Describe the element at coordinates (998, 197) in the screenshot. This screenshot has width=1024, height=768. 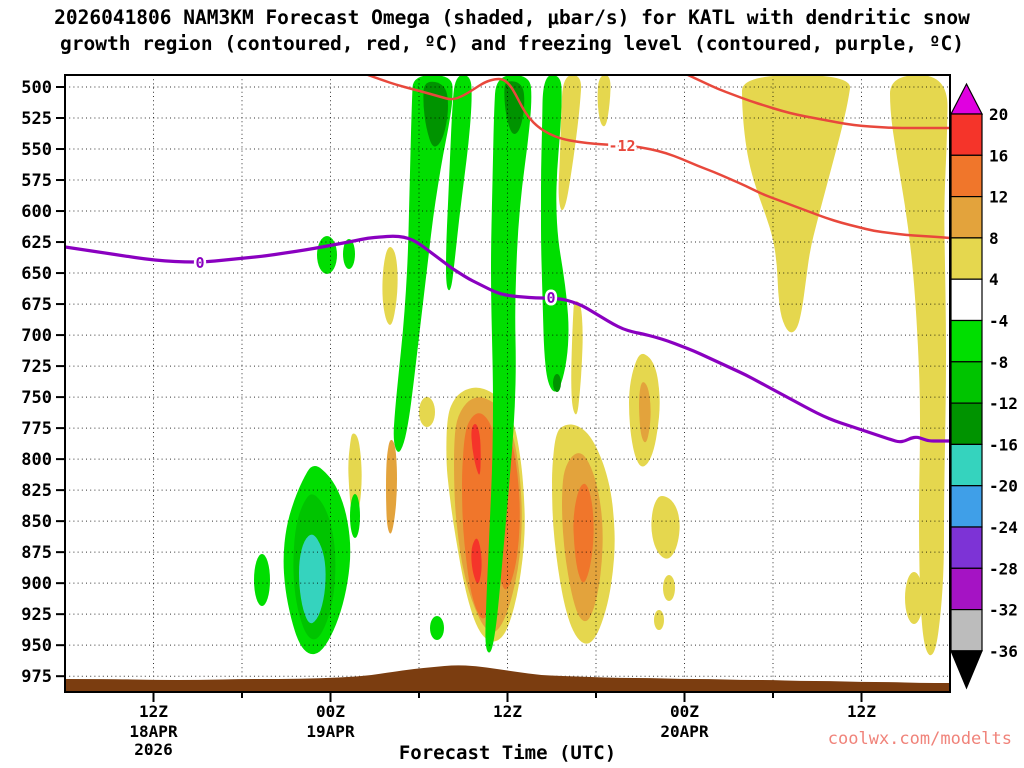
I see `colorbar-label: 12` at that location.